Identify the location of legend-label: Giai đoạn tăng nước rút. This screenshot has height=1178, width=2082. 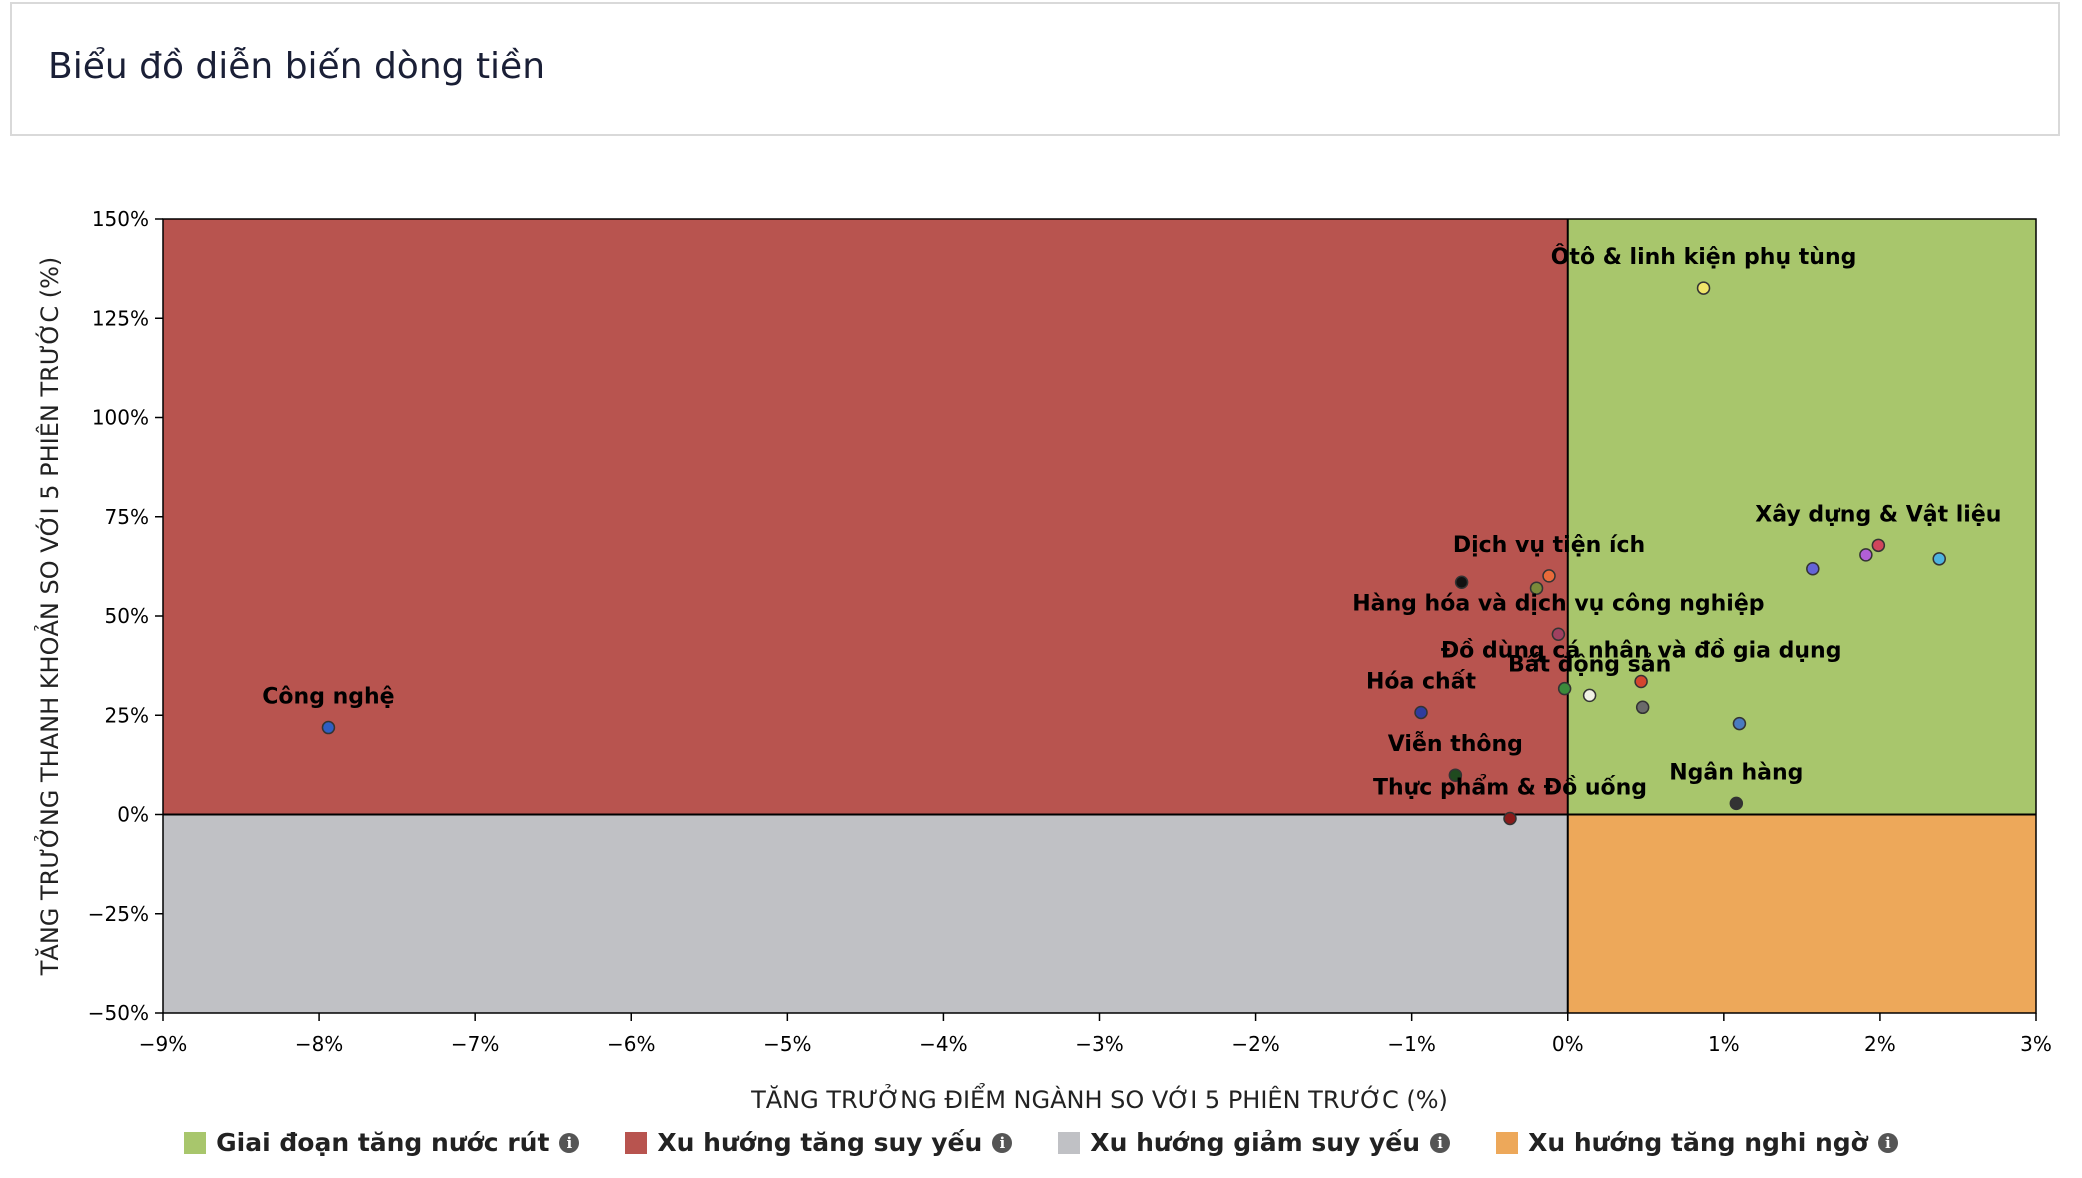
(383, 1142).